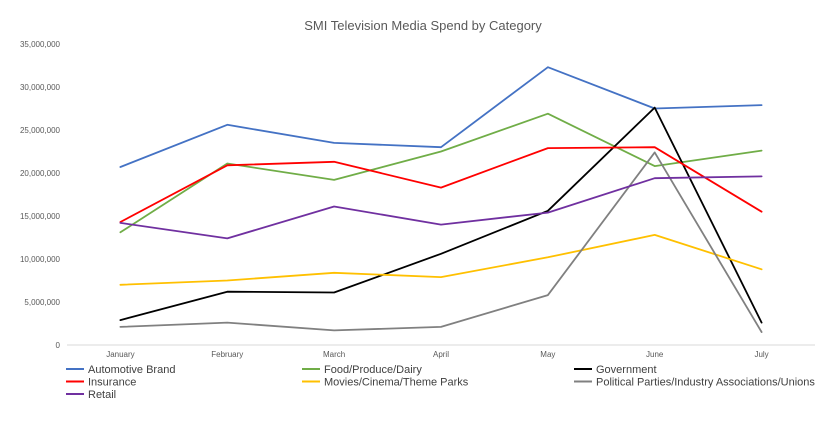 Image resolution: width=839 pixels, height=434 pixels. What do you see at coordinates (441, 259) in the screenshot?
I see `series-line-movies-cinema-theme-parks` at bounding box center [441, 259].